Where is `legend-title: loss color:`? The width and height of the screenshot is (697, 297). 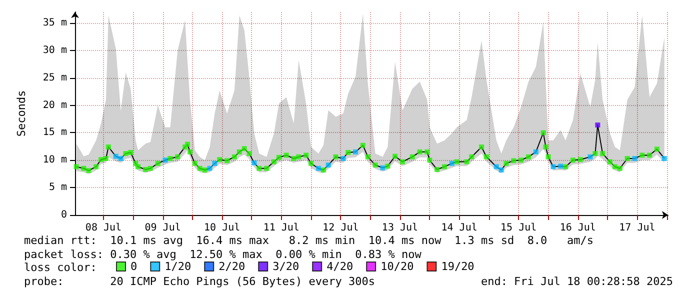 legend-title: loss color: is located at coordinates (60, 267).